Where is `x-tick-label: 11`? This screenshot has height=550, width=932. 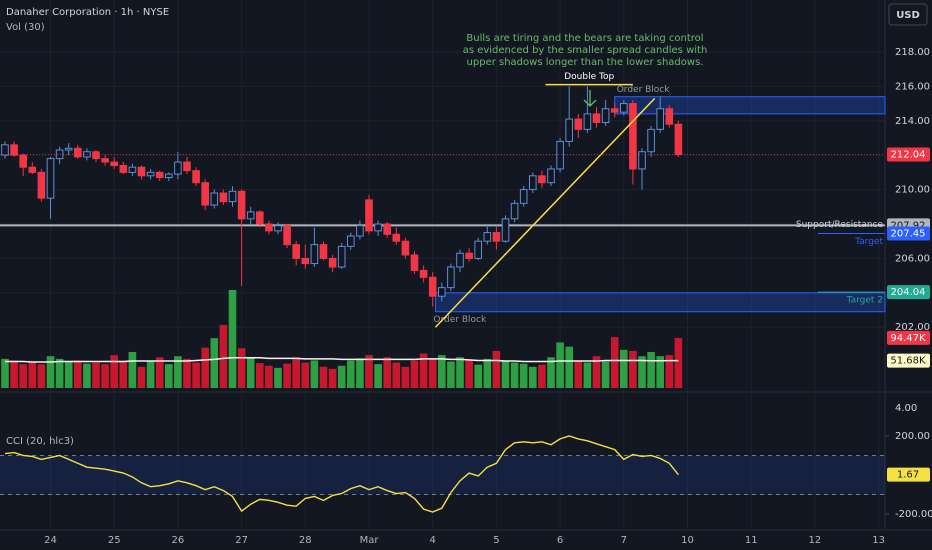
x-tick-label: 11 is located at coordinates (751, 540).